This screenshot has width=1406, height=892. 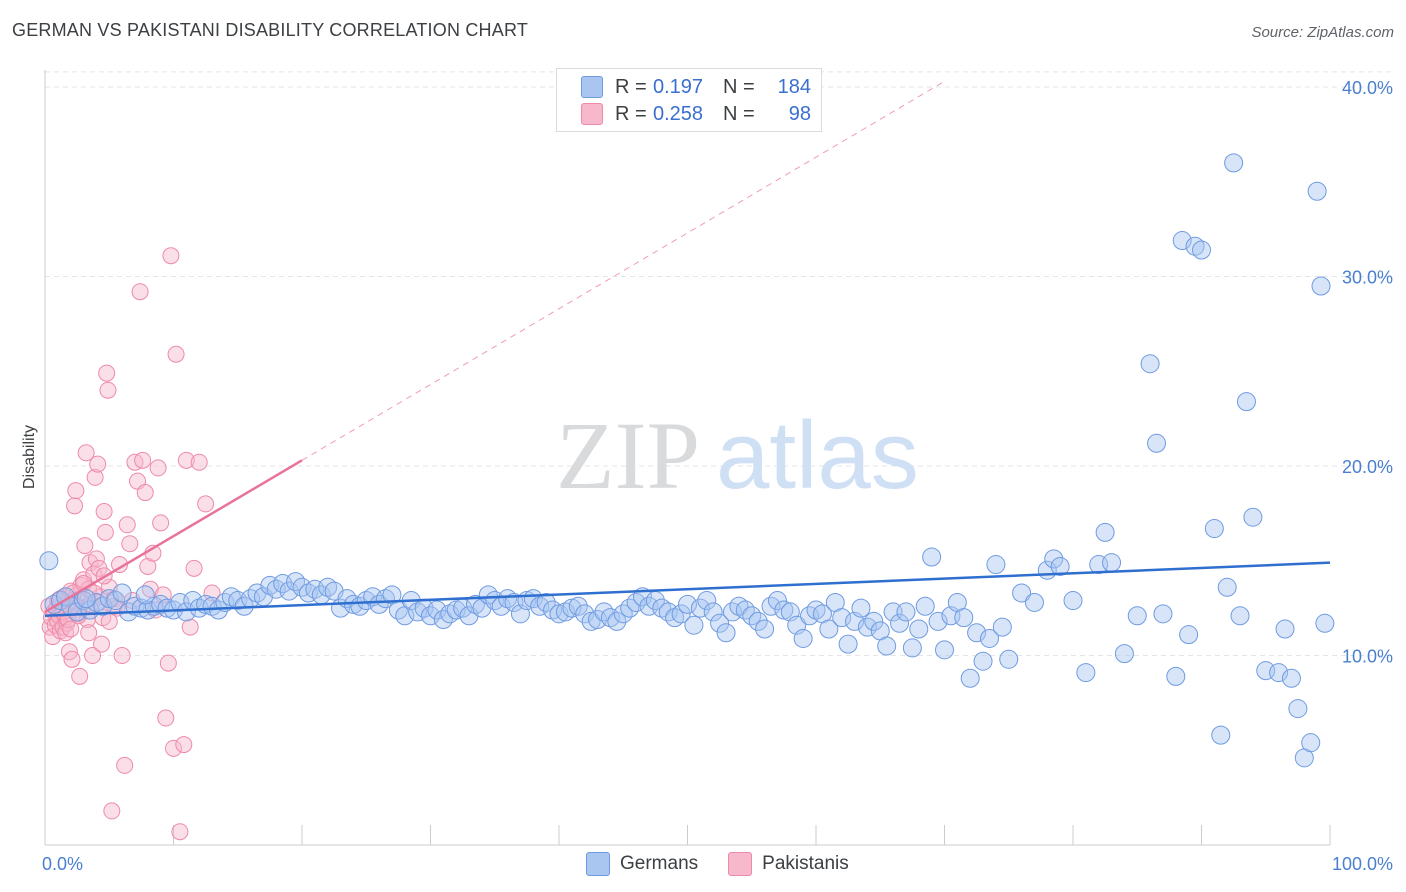 What do you see at coordinates (1322, 32) in the screenshot?
I see `source-credit: Source: ZipAtlas.com` at bounding box center [1322, 32].